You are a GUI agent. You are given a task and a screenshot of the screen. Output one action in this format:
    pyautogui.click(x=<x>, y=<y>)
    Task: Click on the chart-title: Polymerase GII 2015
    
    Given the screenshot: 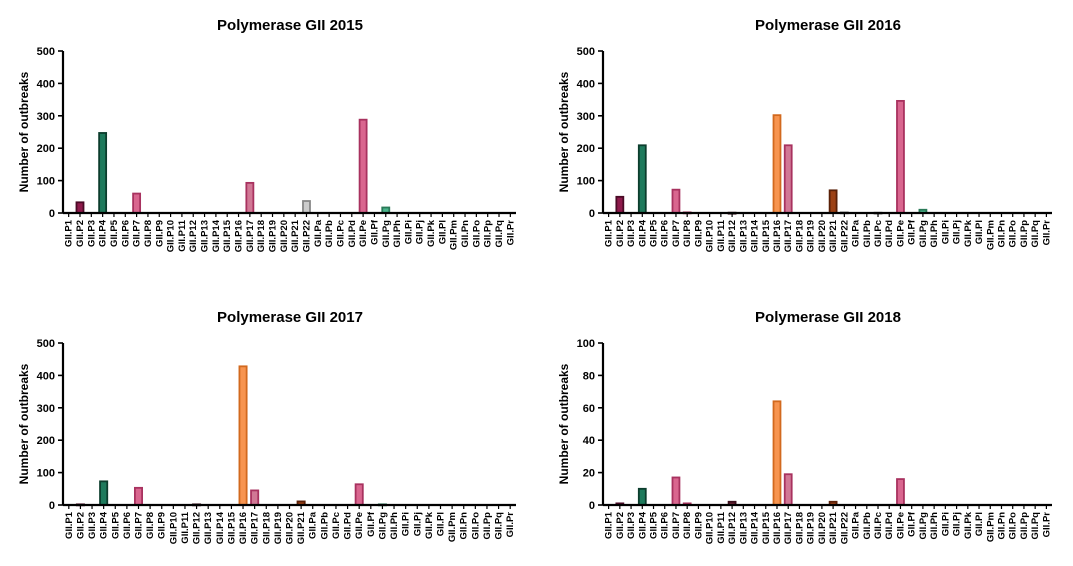 What is the action you would take?
    pyautogui.click(x=290, y=25)
    